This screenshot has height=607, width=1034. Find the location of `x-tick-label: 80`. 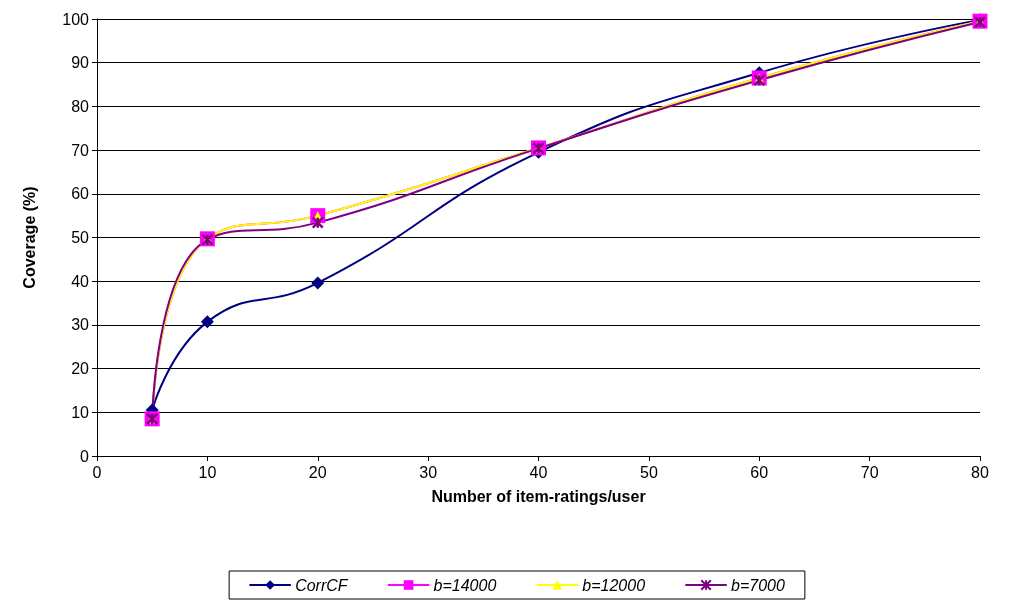

x-tick-label: 80 is located at coordinates (980, 472).